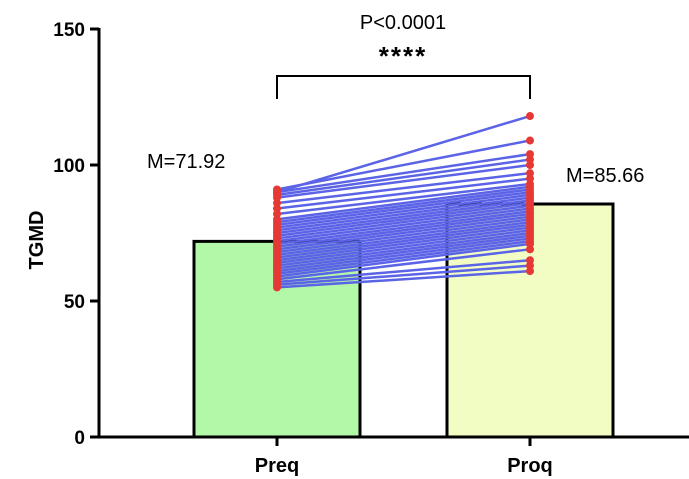  Describe the element at coordinates (69, 166) in the screenshot. I see `y-tick-label: 100` at that location.